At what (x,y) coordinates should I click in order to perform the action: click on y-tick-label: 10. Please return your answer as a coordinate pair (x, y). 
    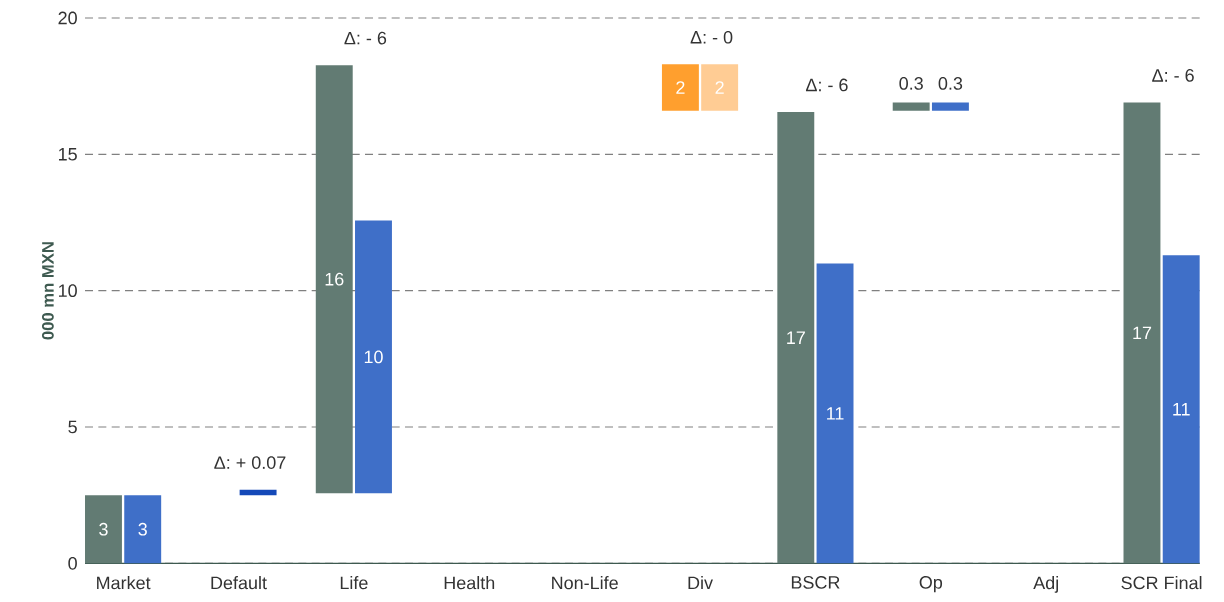
    Looking at the image, I should click on (67, 291).